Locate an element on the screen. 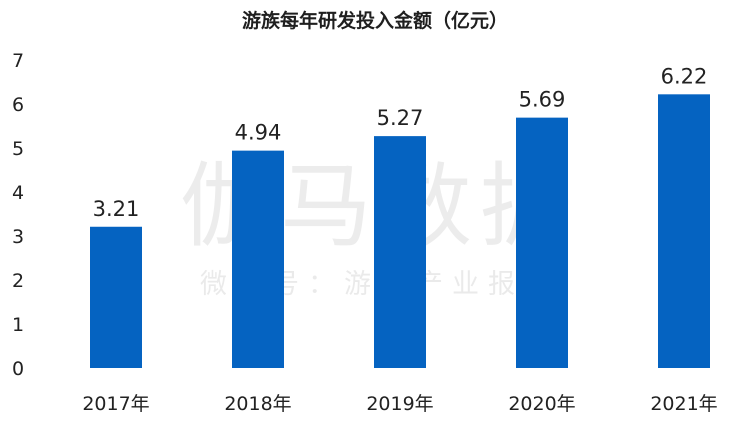 The image size is (750, 422). data-label-0: 3.21 is located at coordinates (116, 209).